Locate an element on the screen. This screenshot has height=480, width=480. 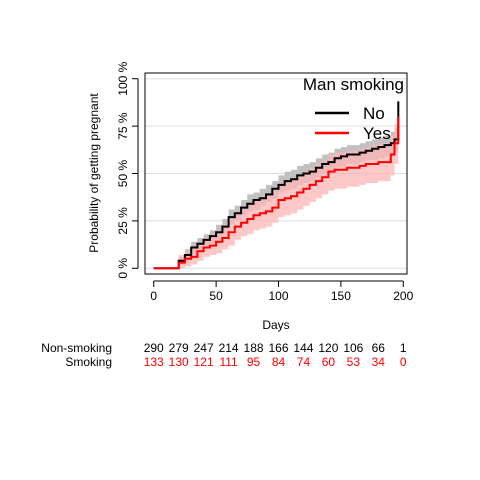
risk-count: 34 is located at coordinates (379, 362).